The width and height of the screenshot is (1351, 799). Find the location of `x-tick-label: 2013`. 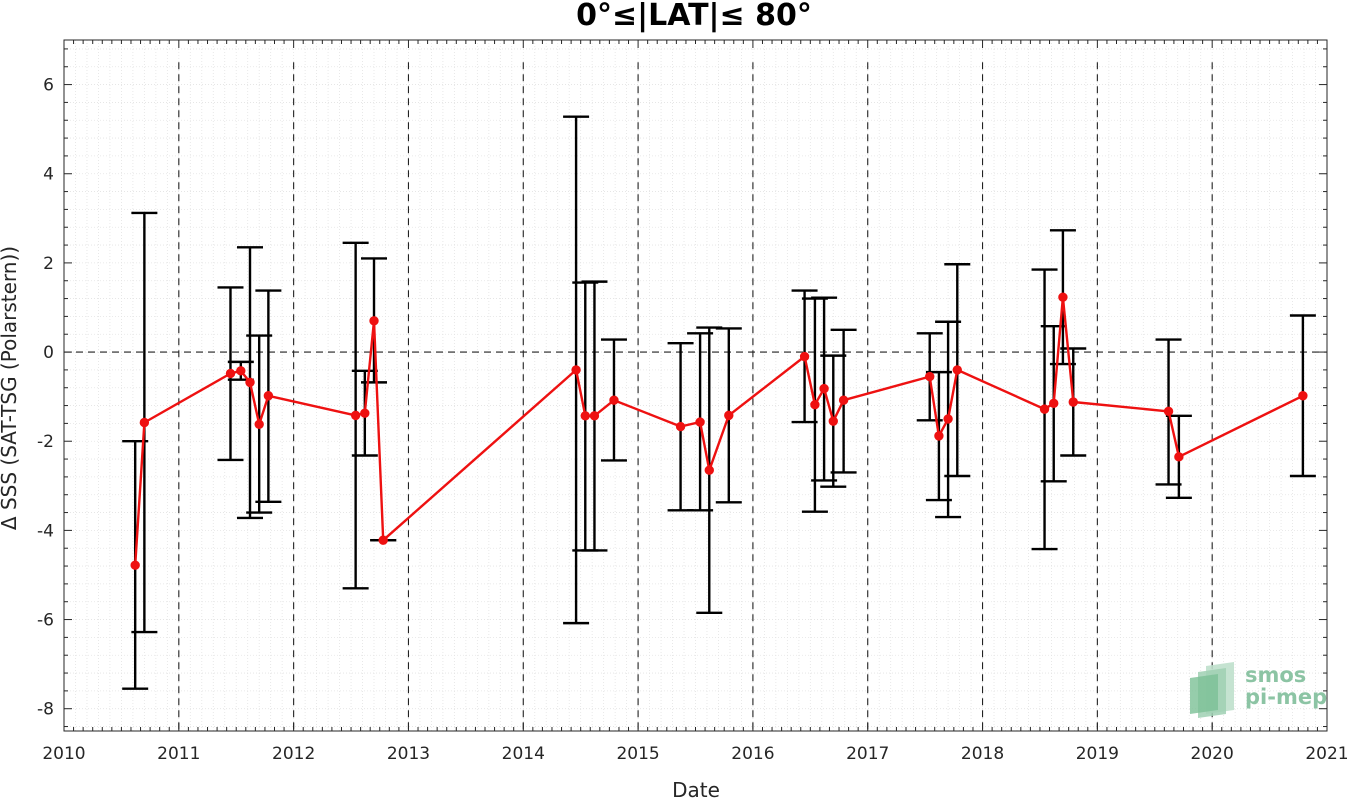

x-tick-label: 2013 is located at coordinates (408, 754).